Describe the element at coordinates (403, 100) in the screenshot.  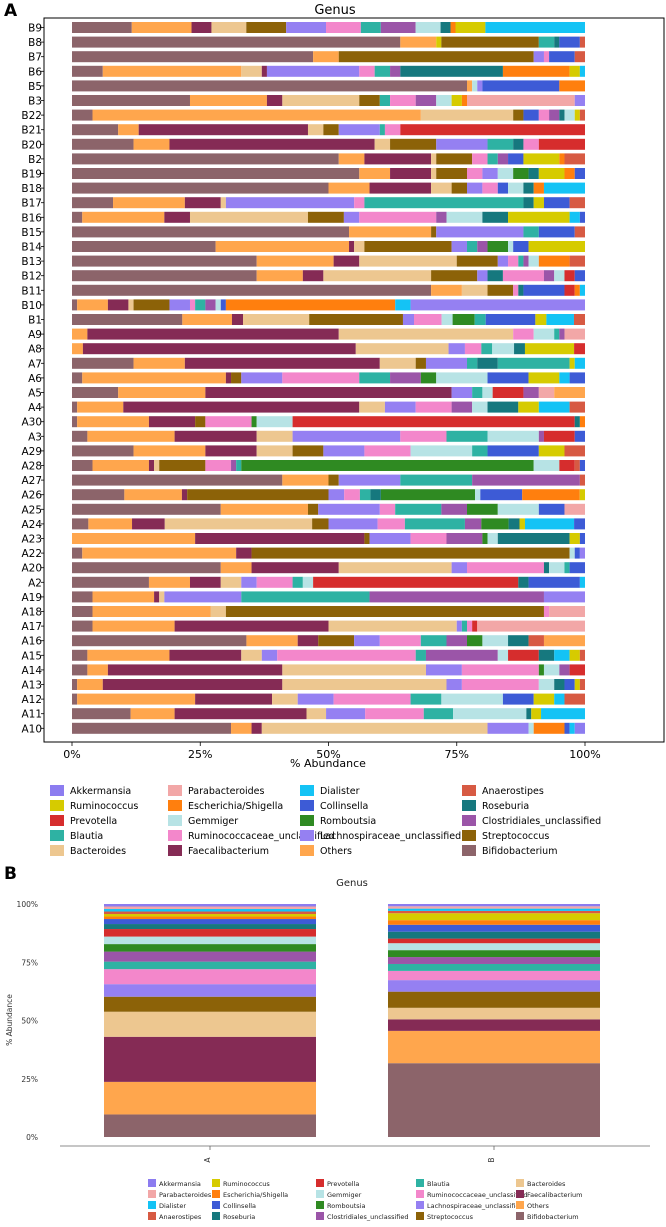
I see `bar-segment-b3-ruminococcaceae-unclassified` at that location.